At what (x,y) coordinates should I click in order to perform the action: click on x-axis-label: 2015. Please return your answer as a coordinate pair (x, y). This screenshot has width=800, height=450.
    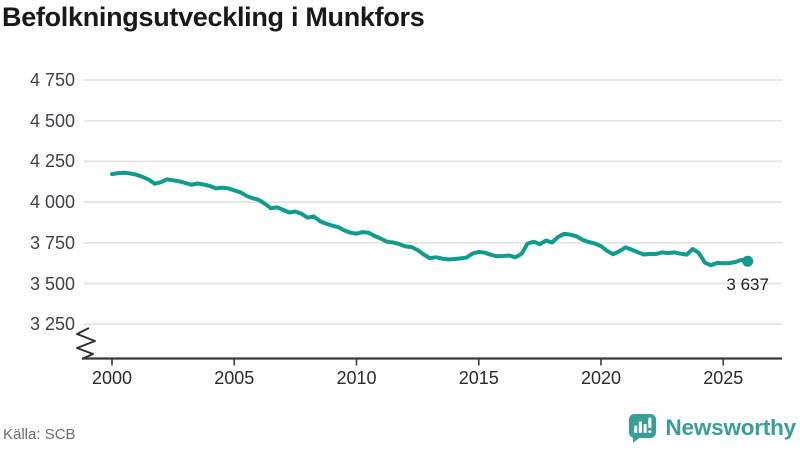
    Looking at the image, I should click on (478, 378).